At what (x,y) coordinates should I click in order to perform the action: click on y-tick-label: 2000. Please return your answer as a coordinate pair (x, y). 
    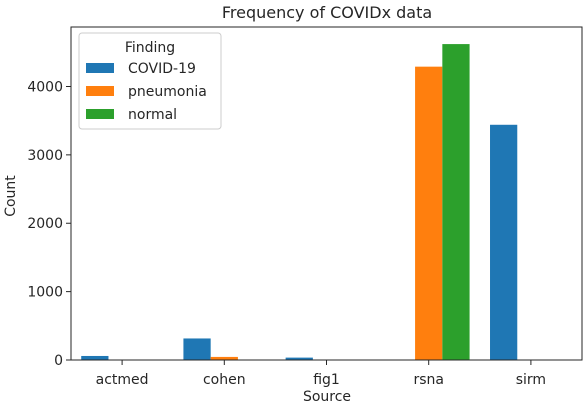
    Looking at the image, I should click on (45, 224).